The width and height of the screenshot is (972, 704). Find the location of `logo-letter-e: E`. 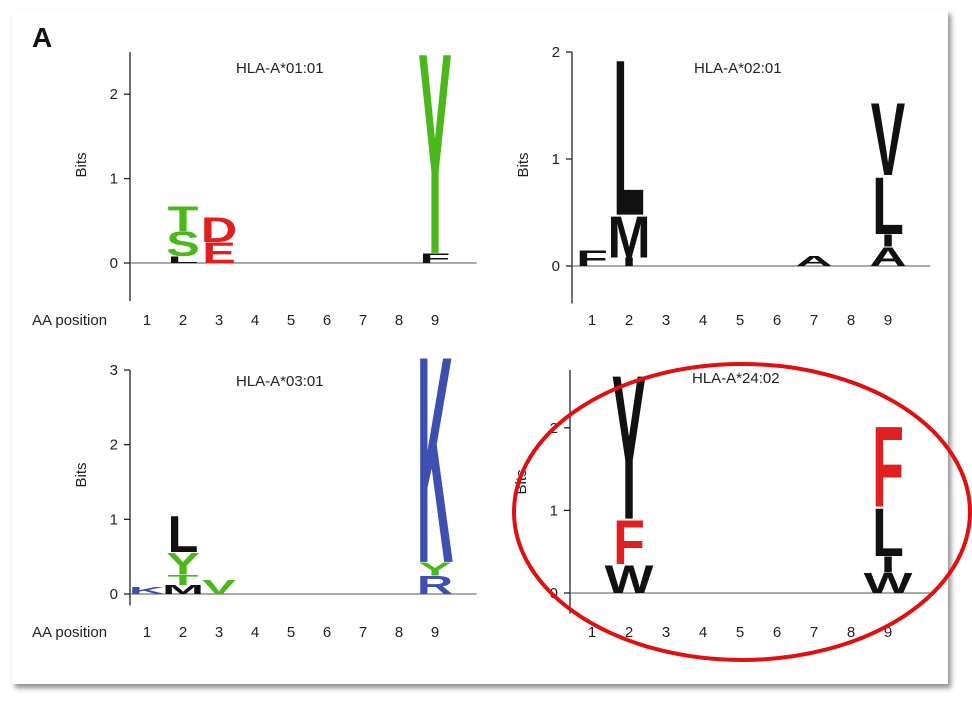

logo-letter-e: E is located at coordinates (219, 253).